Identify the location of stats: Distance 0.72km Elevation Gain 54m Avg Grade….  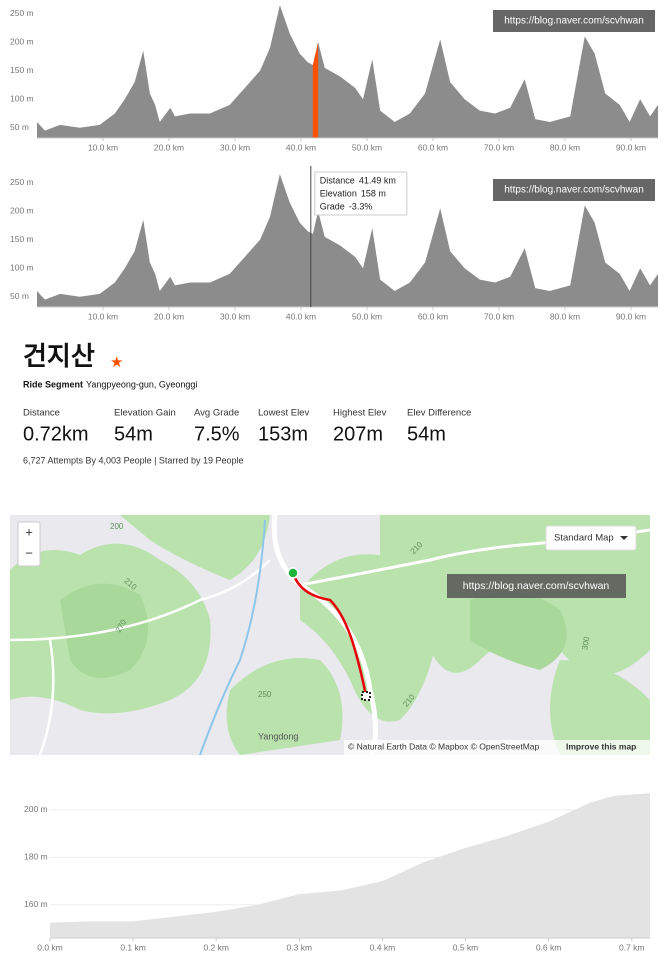
(247, 427).